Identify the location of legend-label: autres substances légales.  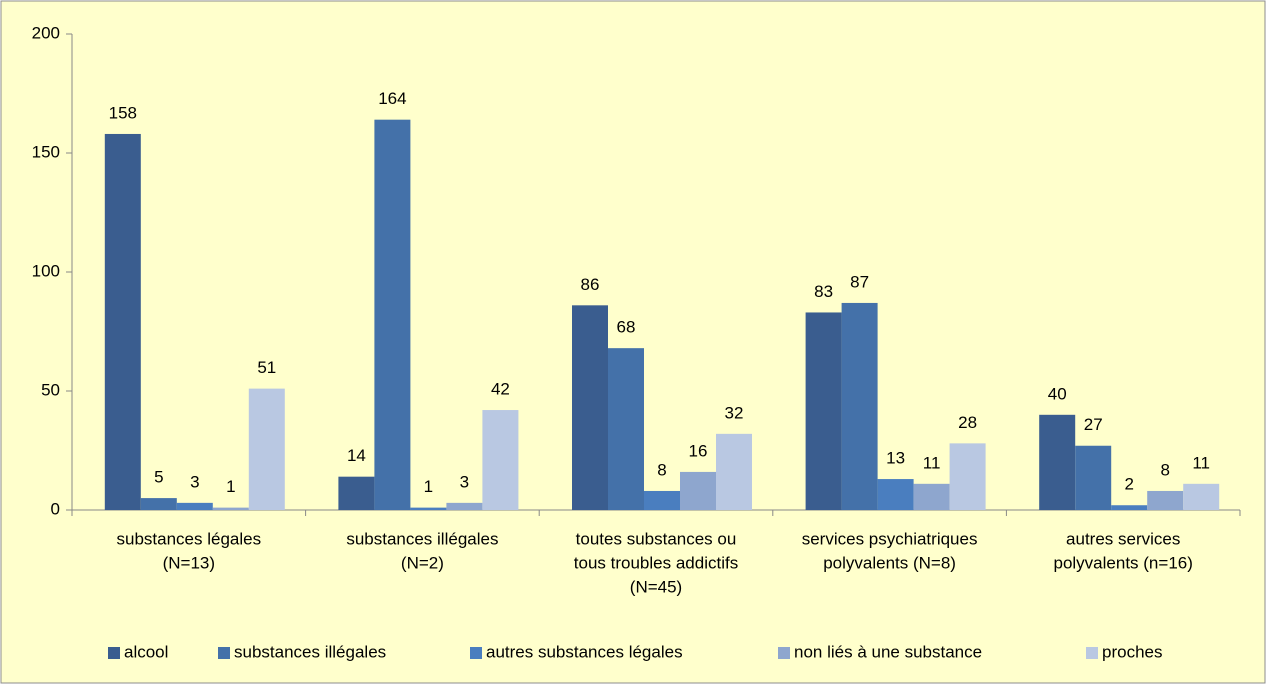
(584, 651).